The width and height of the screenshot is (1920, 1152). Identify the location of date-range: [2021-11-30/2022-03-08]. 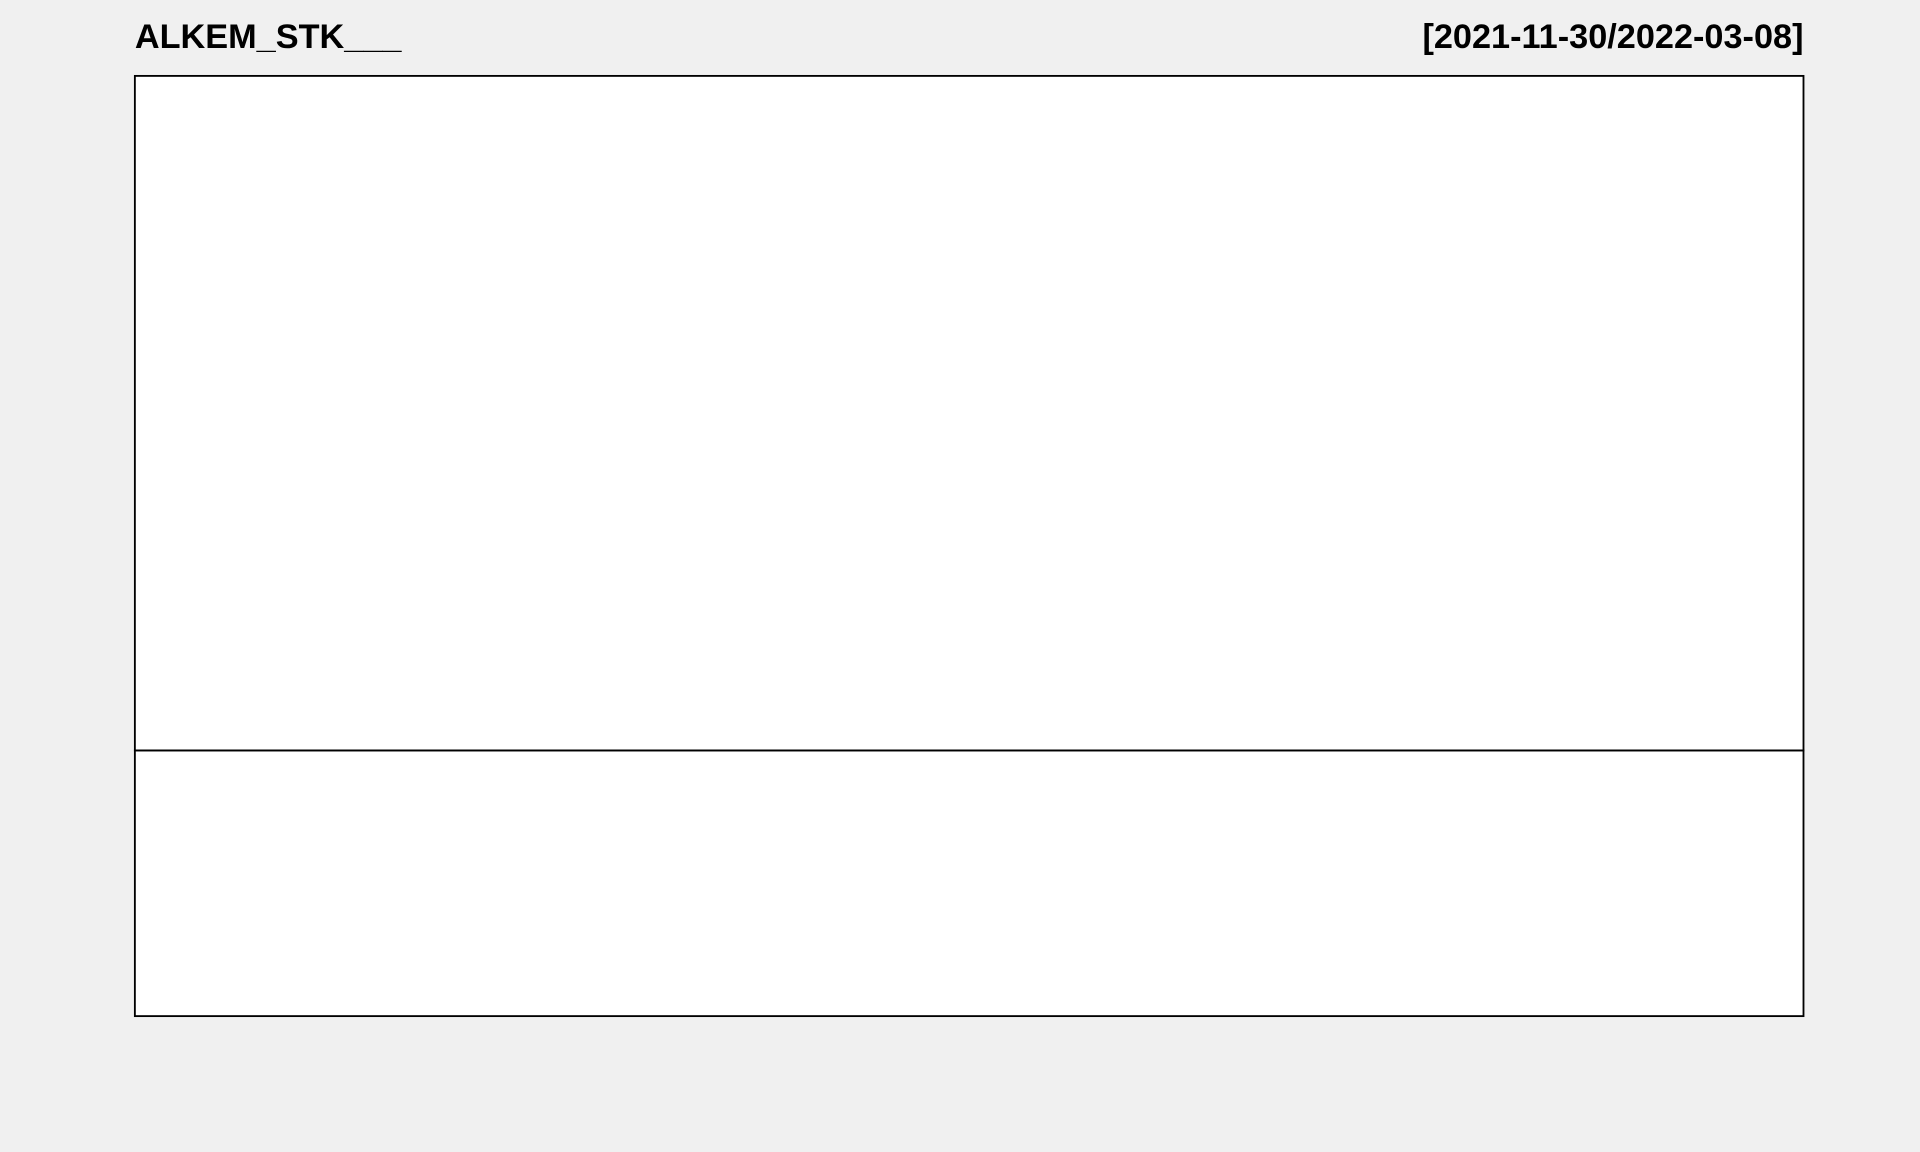
(1612, 37).